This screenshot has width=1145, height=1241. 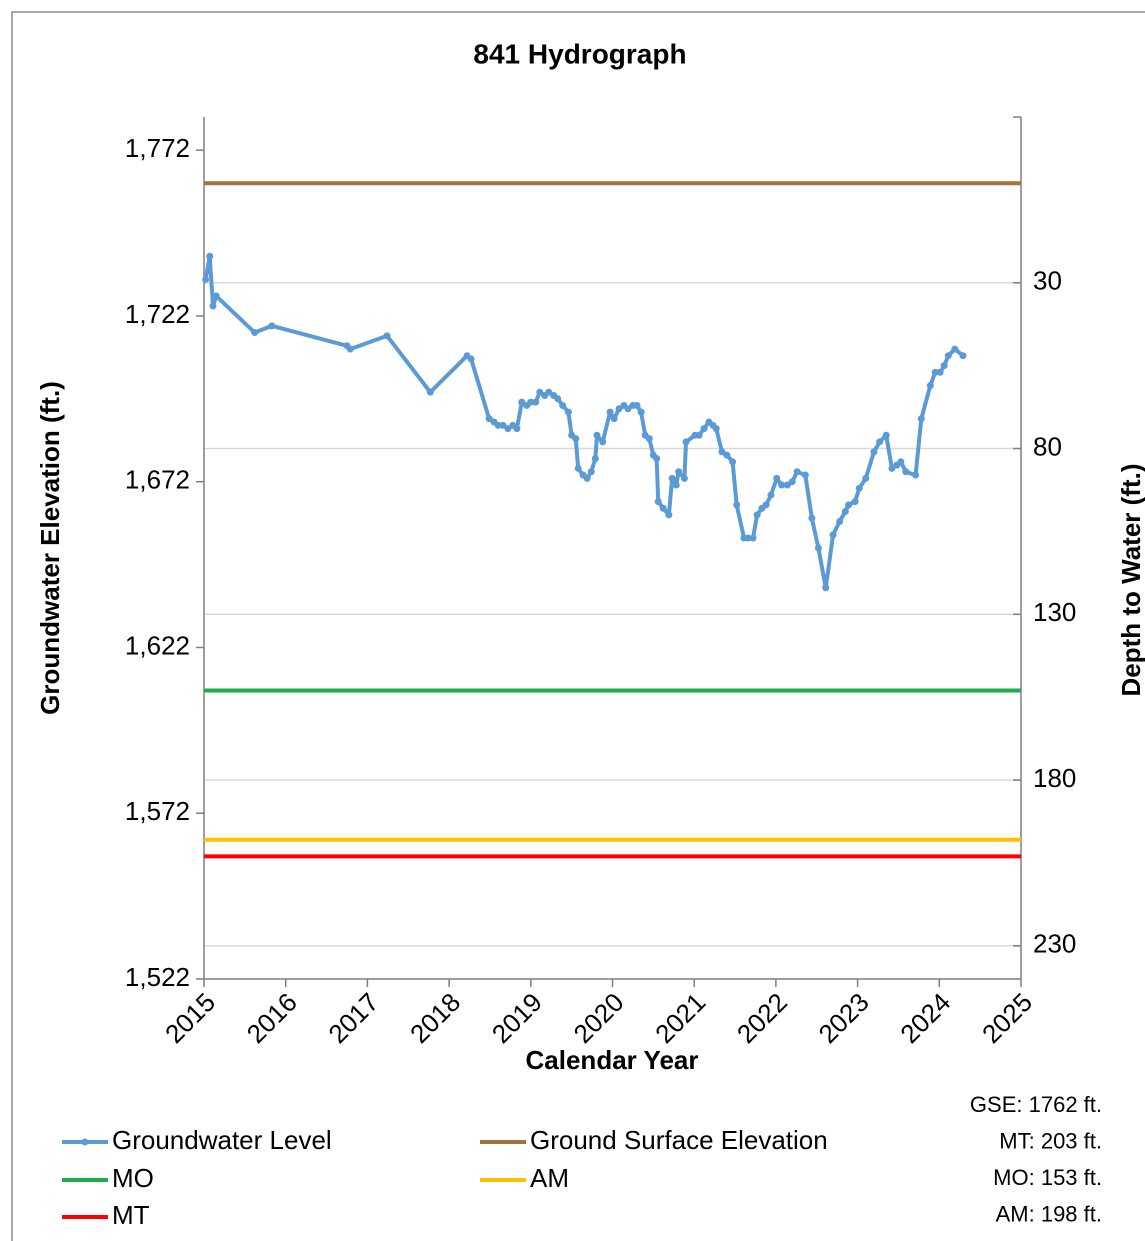 I want to click on annotation: AM: 198 ft., so click(x=1049, y=1213).